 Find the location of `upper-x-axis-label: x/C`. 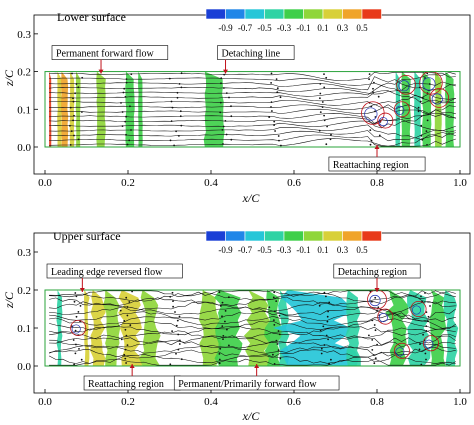

upper-x-axis-label: x/C is located at coordinates (251, 416).